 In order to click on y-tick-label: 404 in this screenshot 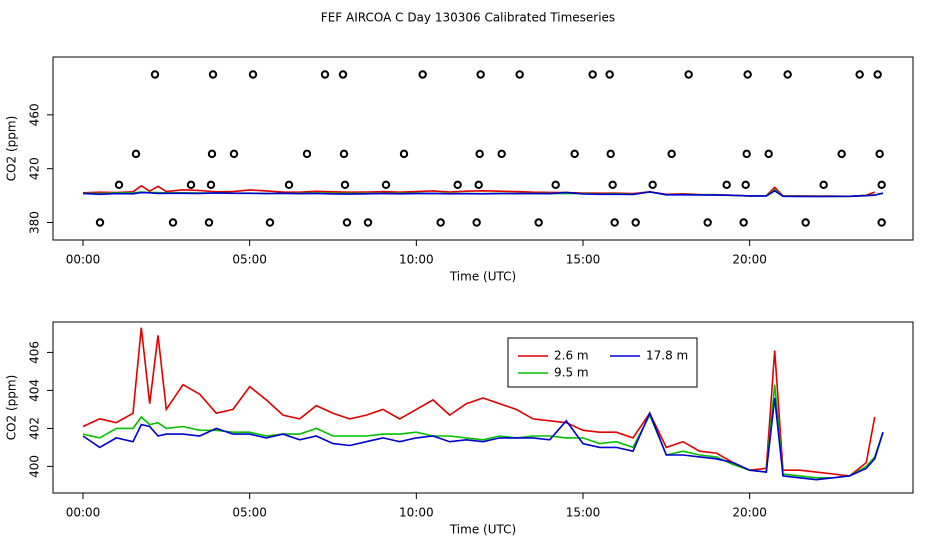, I will do `click(35, 390)`.